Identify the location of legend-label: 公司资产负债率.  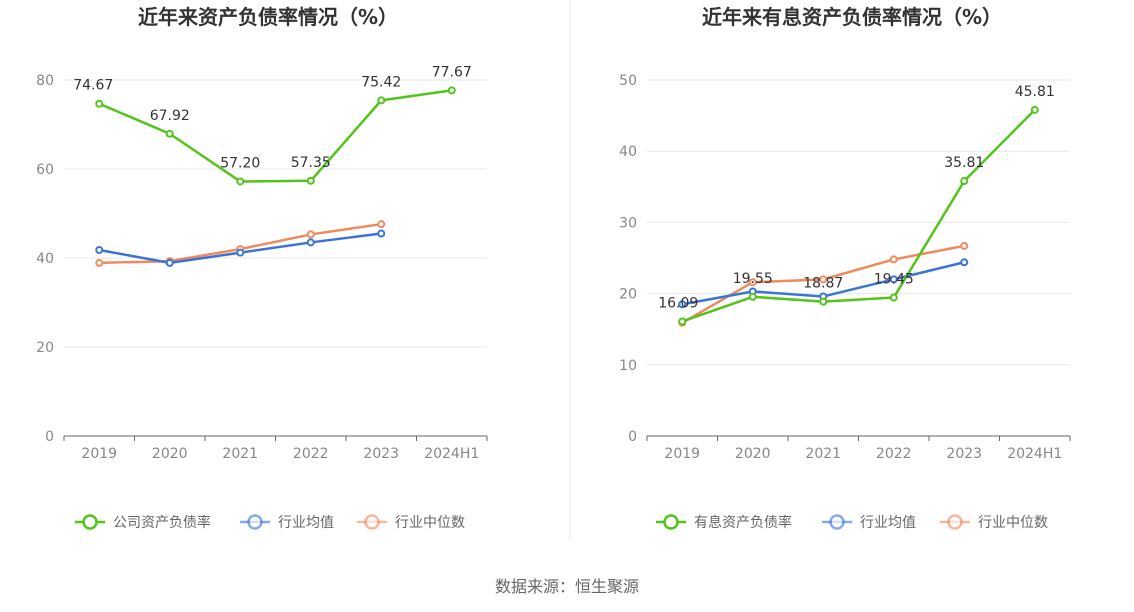
(162, 522).